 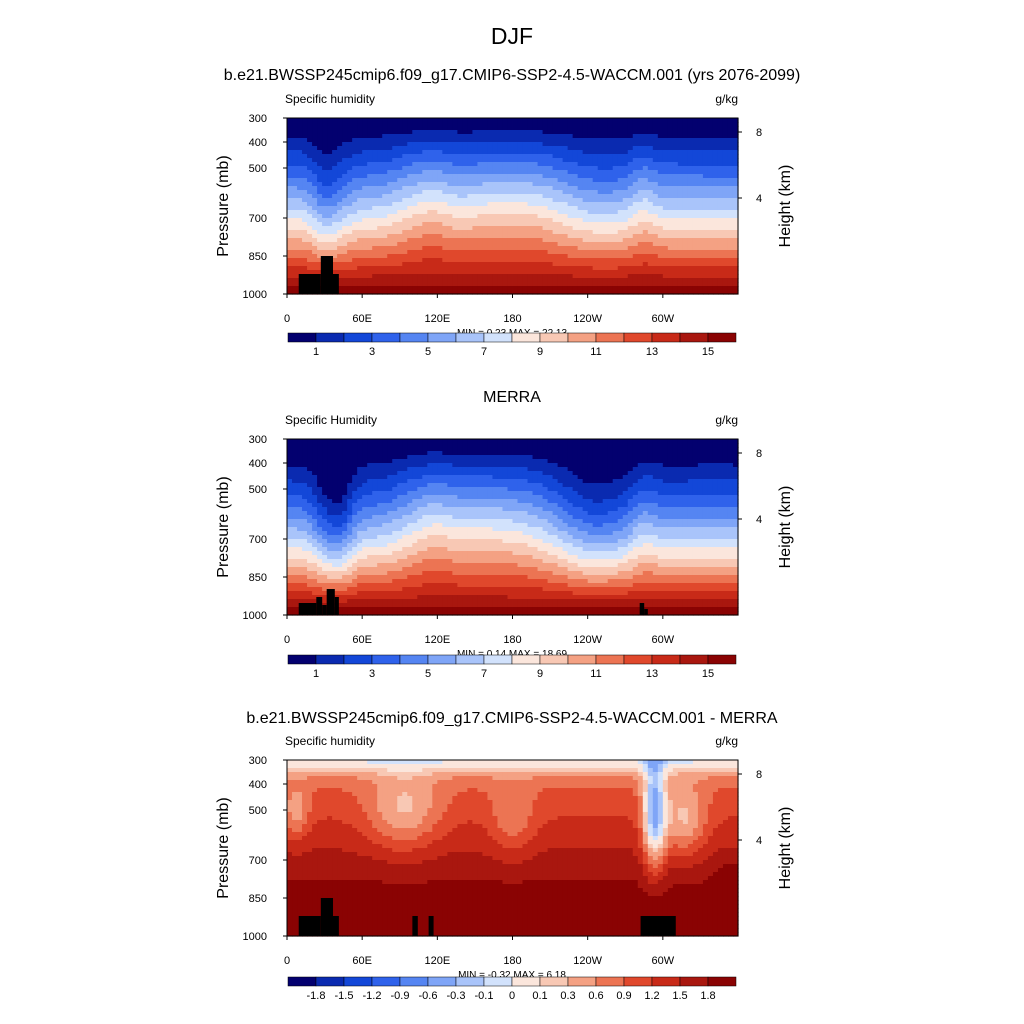 I want to click on height-axis-label: Height (km), so click(x=785, y=206).